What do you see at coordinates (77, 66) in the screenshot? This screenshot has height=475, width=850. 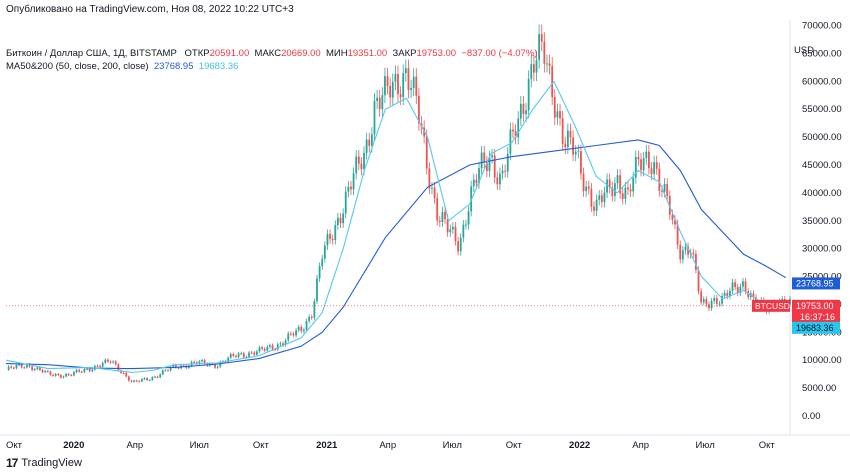 I see `ma-title: MA50&200 (50, close, 200, close)` at bounding box center [77, 66].